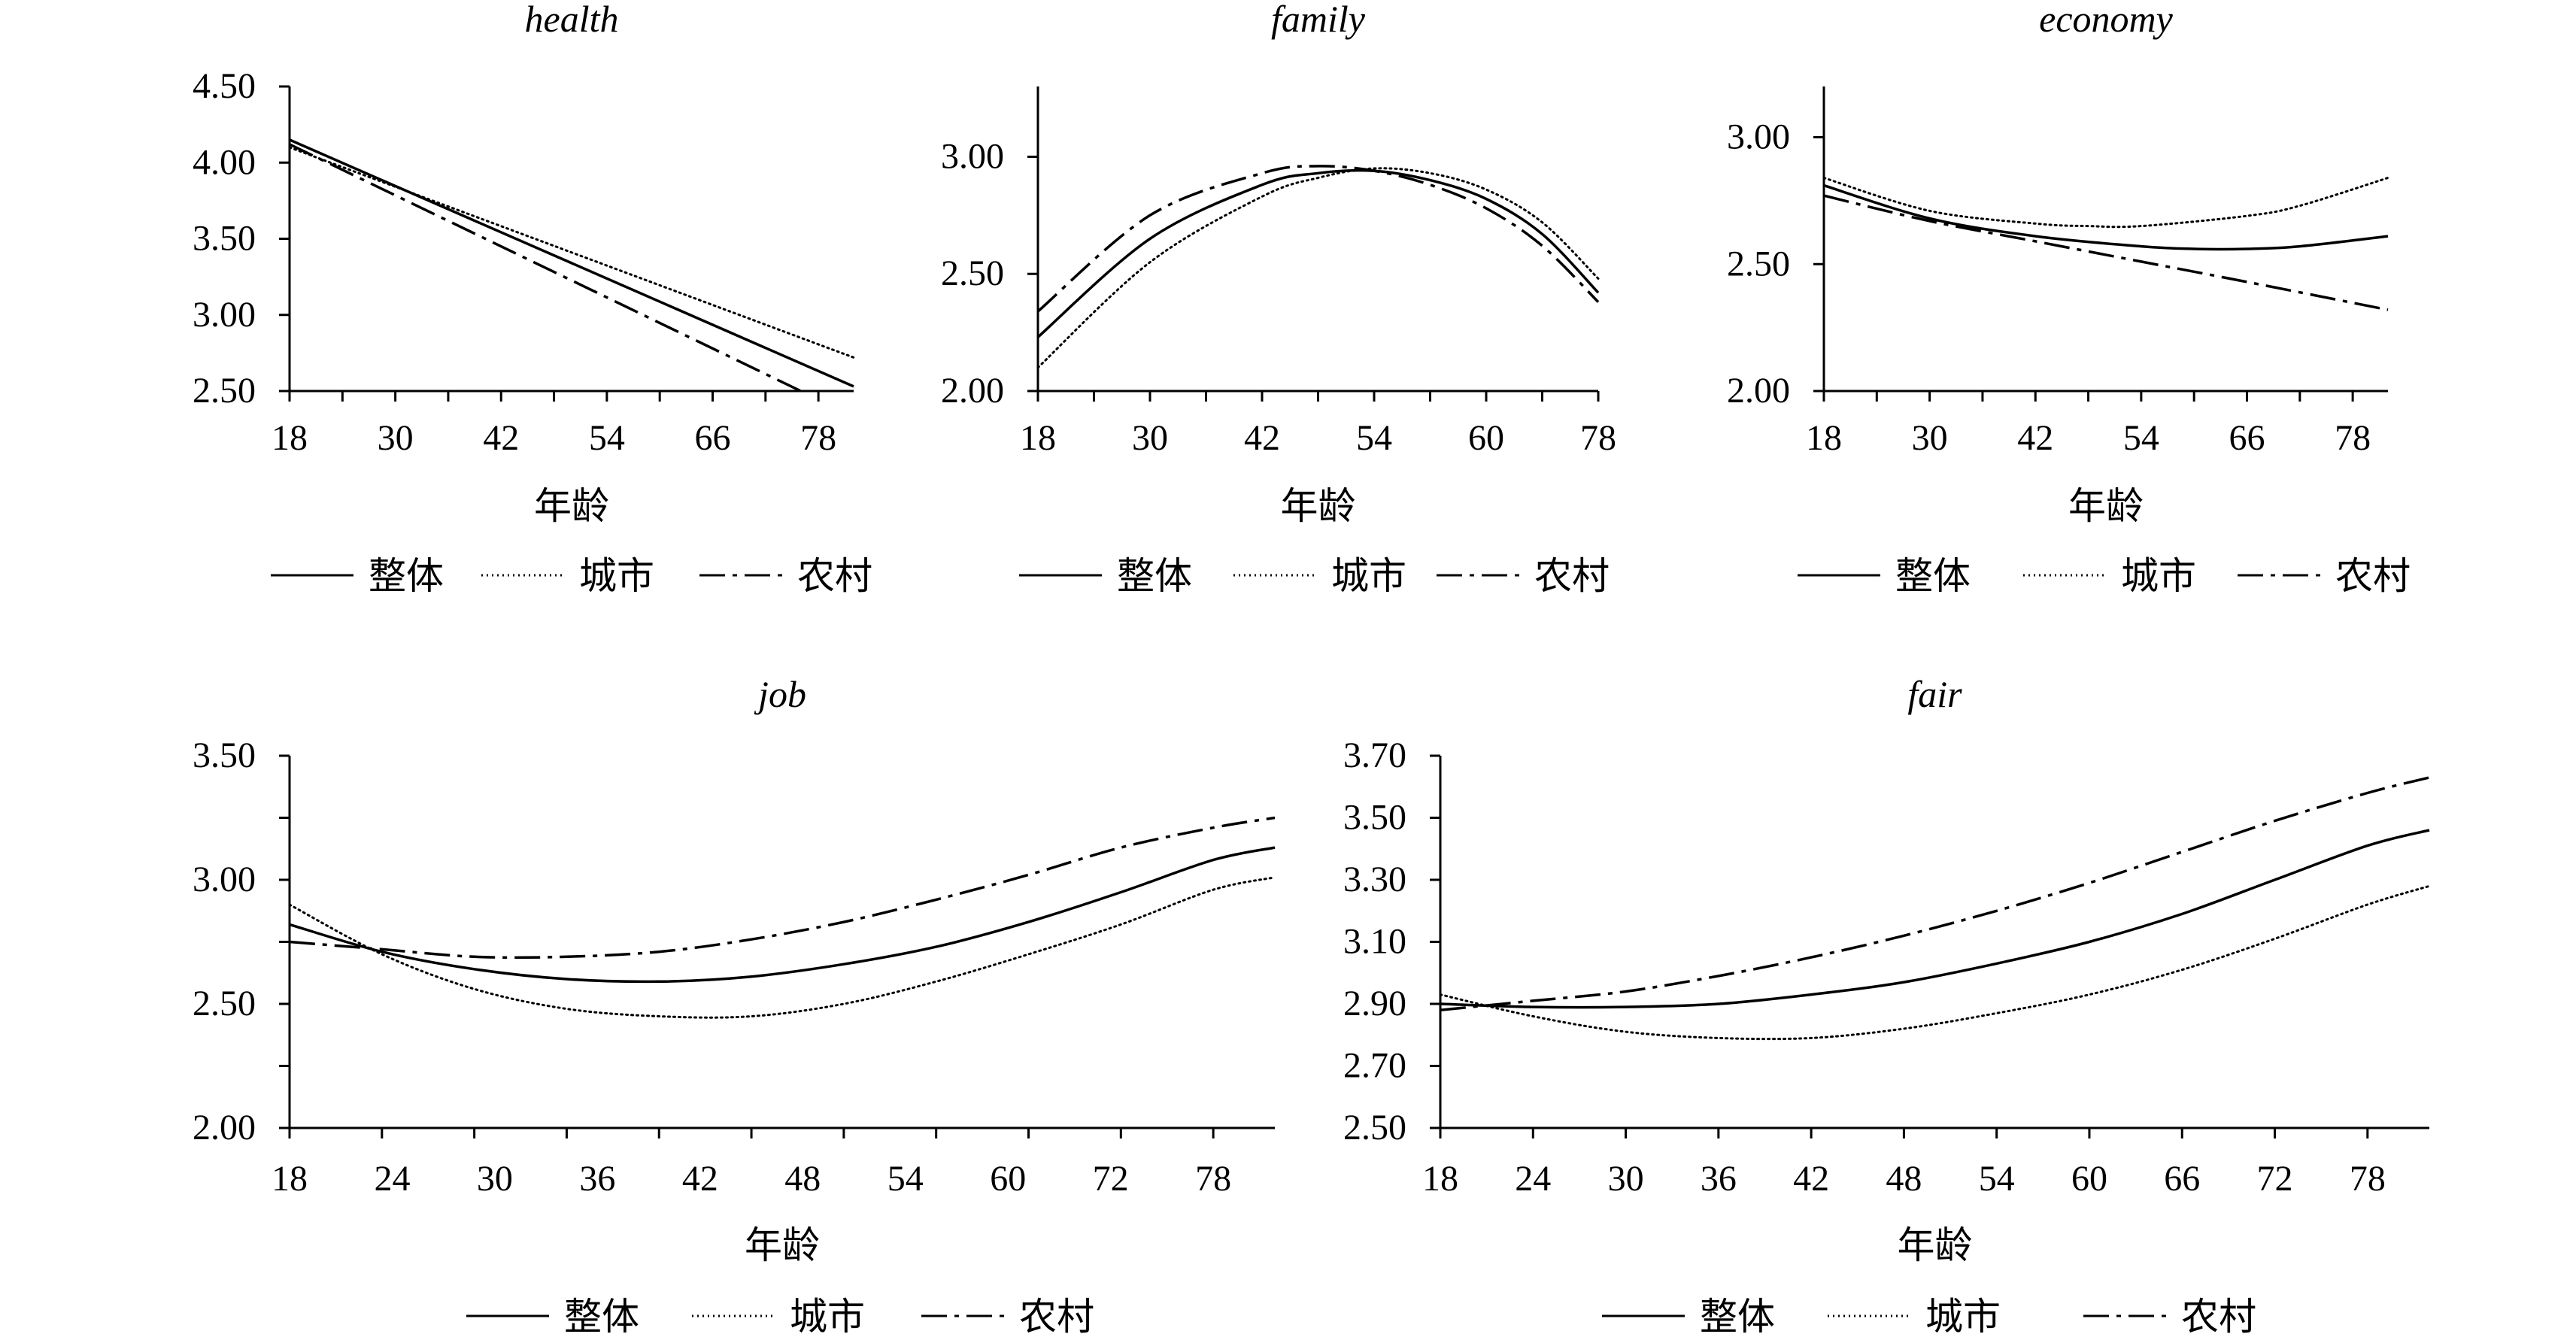 Image resolution: width=2576 pixels, height=1334 pixels. What do you see at coordinates (1374, 880) in the screenshot?
I see `y-tick-label: 3.30` at bounding box center [1374, 880].